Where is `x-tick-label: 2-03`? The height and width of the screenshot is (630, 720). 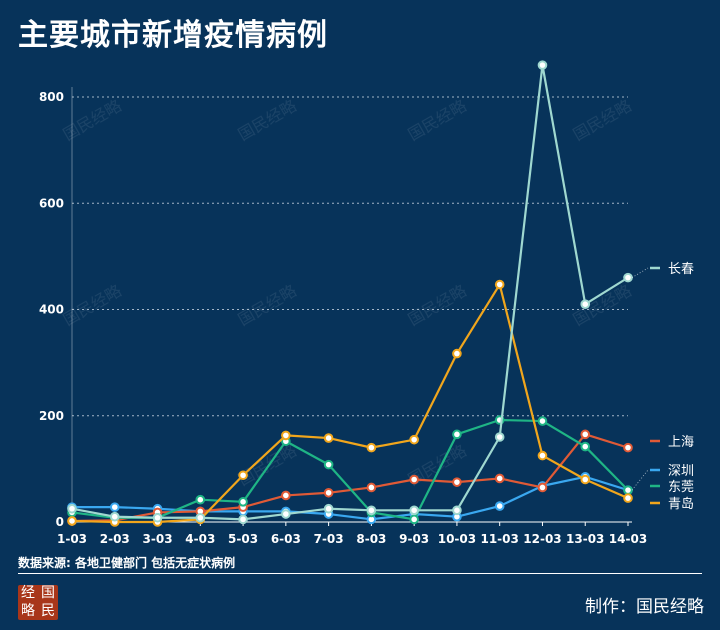
x-tick-label: 2-03 is located at coordinates (115, 539).